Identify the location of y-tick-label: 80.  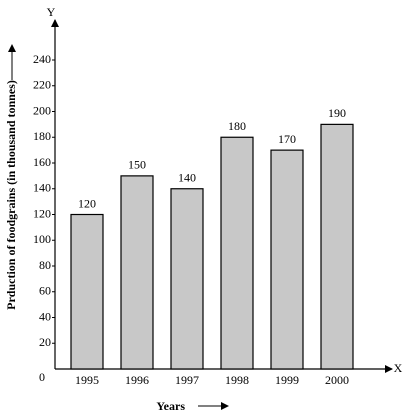
(45, 265).